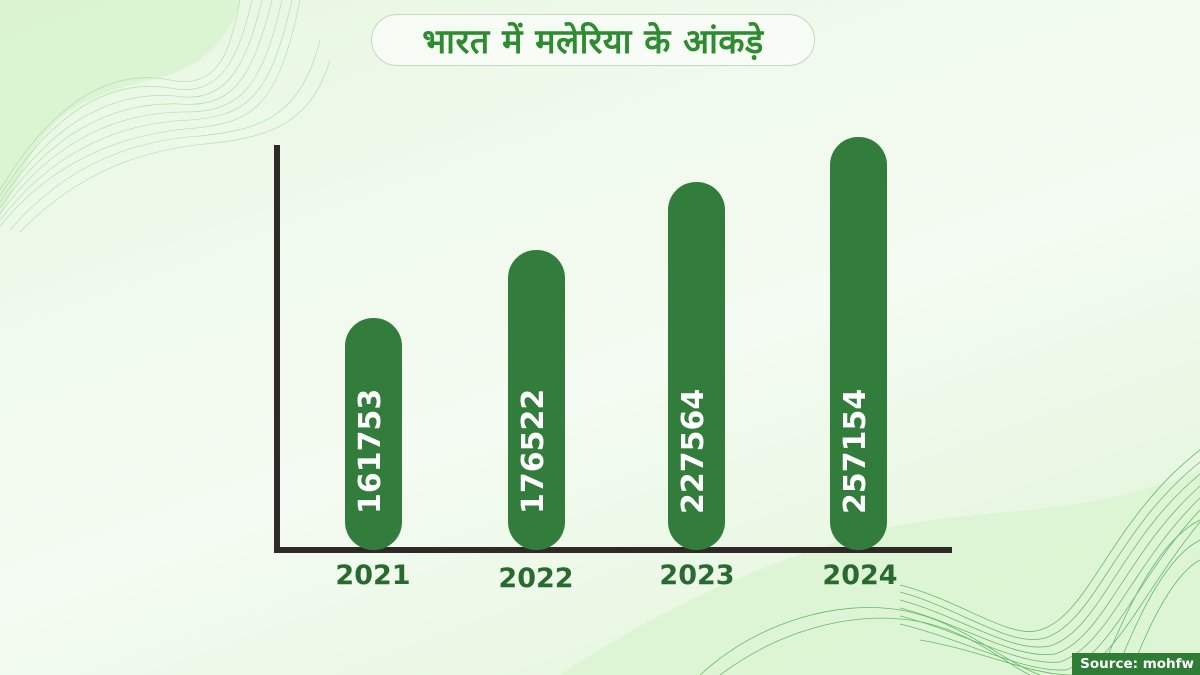 This screenshot has height=675, width=1200. I want to click on bar-value-label: 227564, so click(693, 451).